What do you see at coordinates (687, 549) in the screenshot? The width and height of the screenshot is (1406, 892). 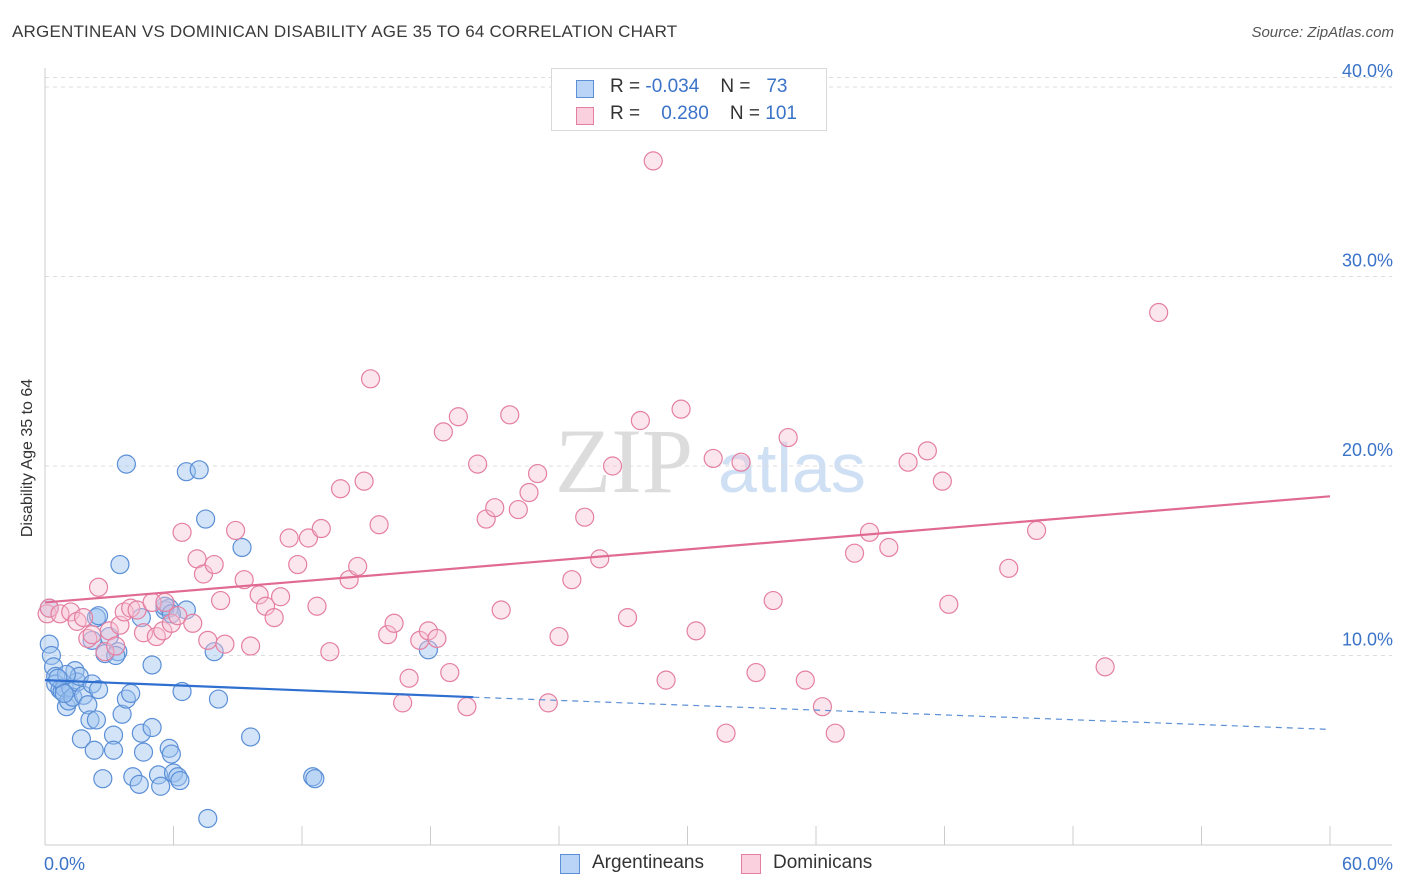 I see `trend-line-dominicans` at bounding box center [687, 549].